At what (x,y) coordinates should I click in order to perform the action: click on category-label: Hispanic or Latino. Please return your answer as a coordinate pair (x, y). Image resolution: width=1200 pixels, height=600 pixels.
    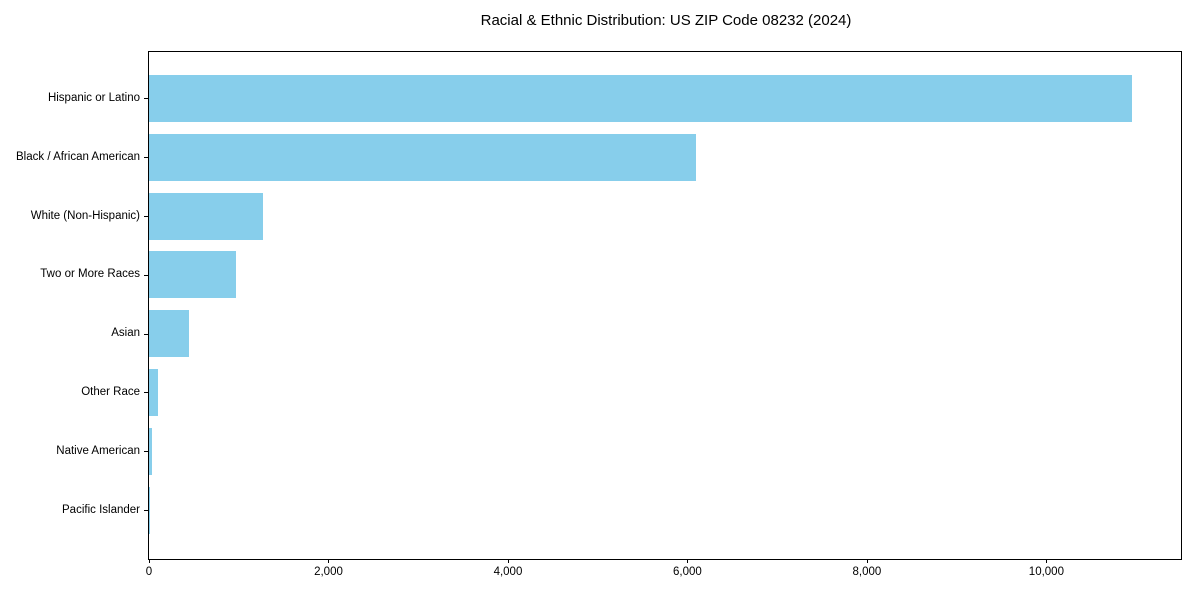
    Looking at the image, I should click on (93, 97).